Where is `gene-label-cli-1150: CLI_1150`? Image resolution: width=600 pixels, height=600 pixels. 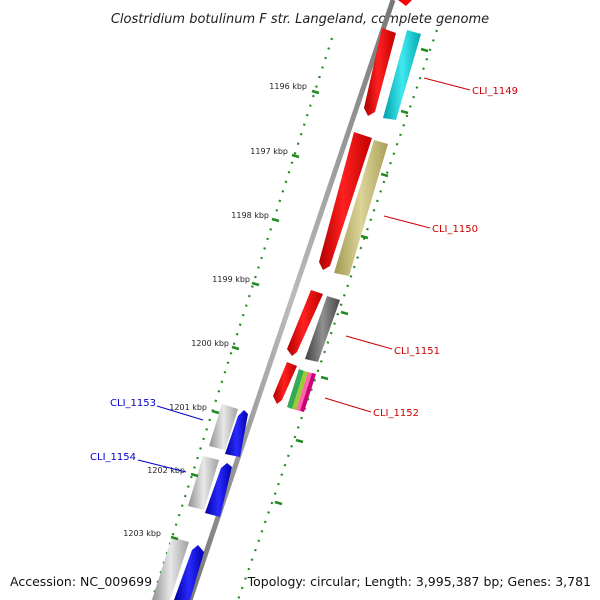 gene-label-cli-1150: CLI_1150 is located at coordinates (455, 229).